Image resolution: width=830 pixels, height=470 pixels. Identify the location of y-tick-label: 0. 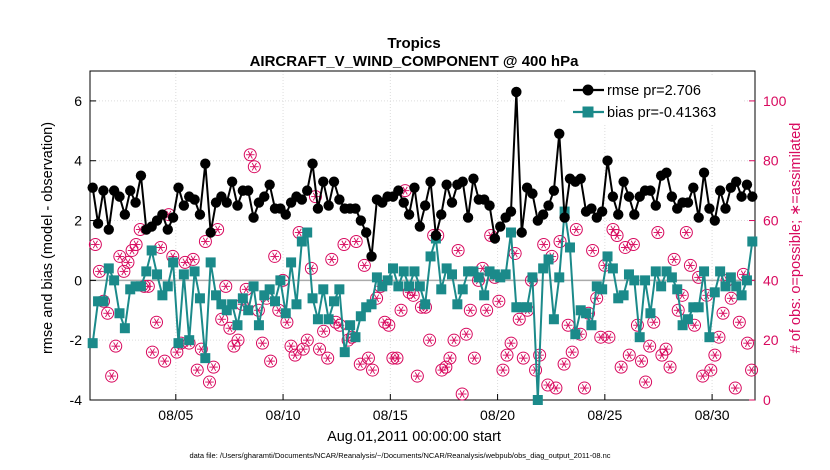
(78, 280).